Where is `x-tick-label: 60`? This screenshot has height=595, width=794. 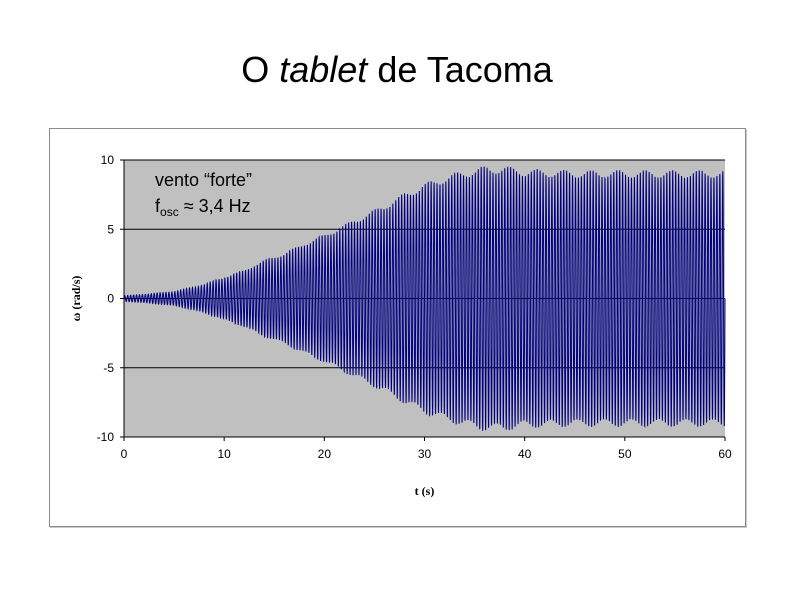 x-tick-label: 60 is located at coordinates (725, 454).